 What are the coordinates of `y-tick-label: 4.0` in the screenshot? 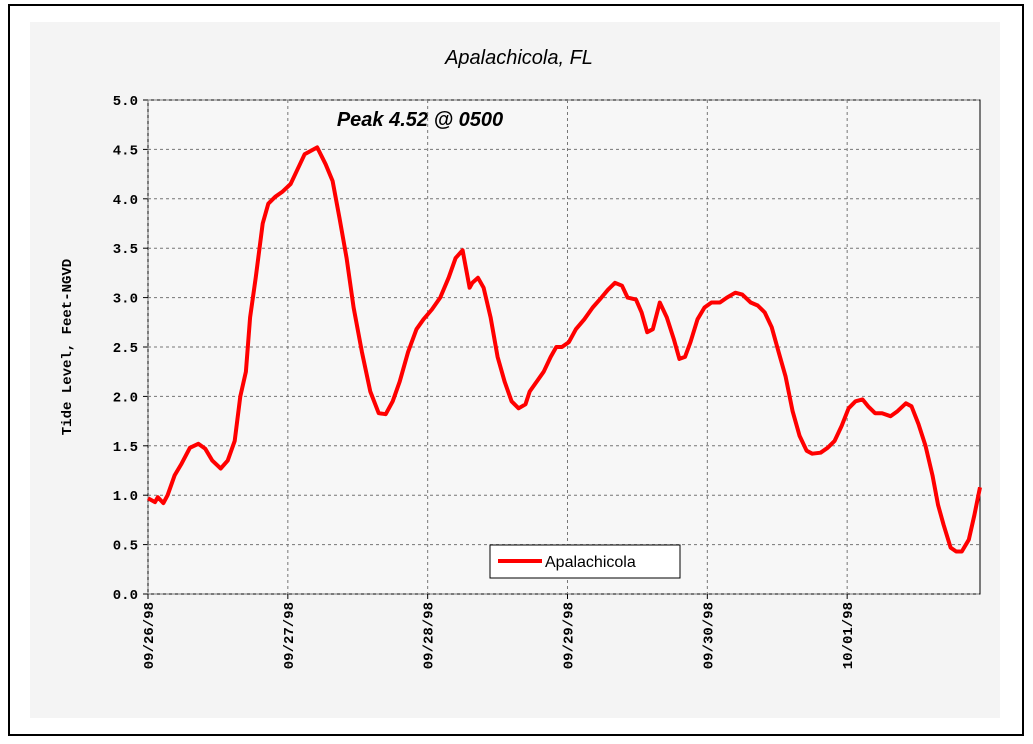 It's located at (125, 201).